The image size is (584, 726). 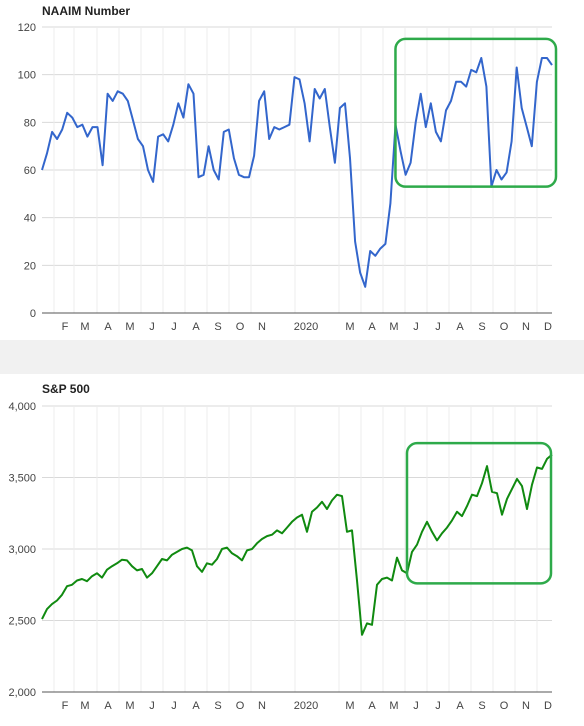 What do you see at coordinates (33, 314) in the screenshot?
I see `y-tick-label: 0` at bounding box center [33, 314].